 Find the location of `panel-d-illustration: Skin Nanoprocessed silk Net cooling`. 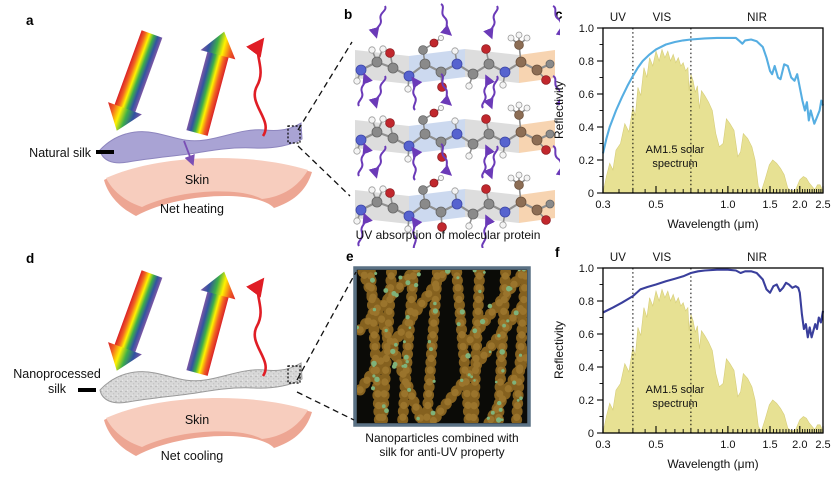

panel-d-illustration: Skin Nanoprocessed silk Net cooling is located at coordinates (162, 366).